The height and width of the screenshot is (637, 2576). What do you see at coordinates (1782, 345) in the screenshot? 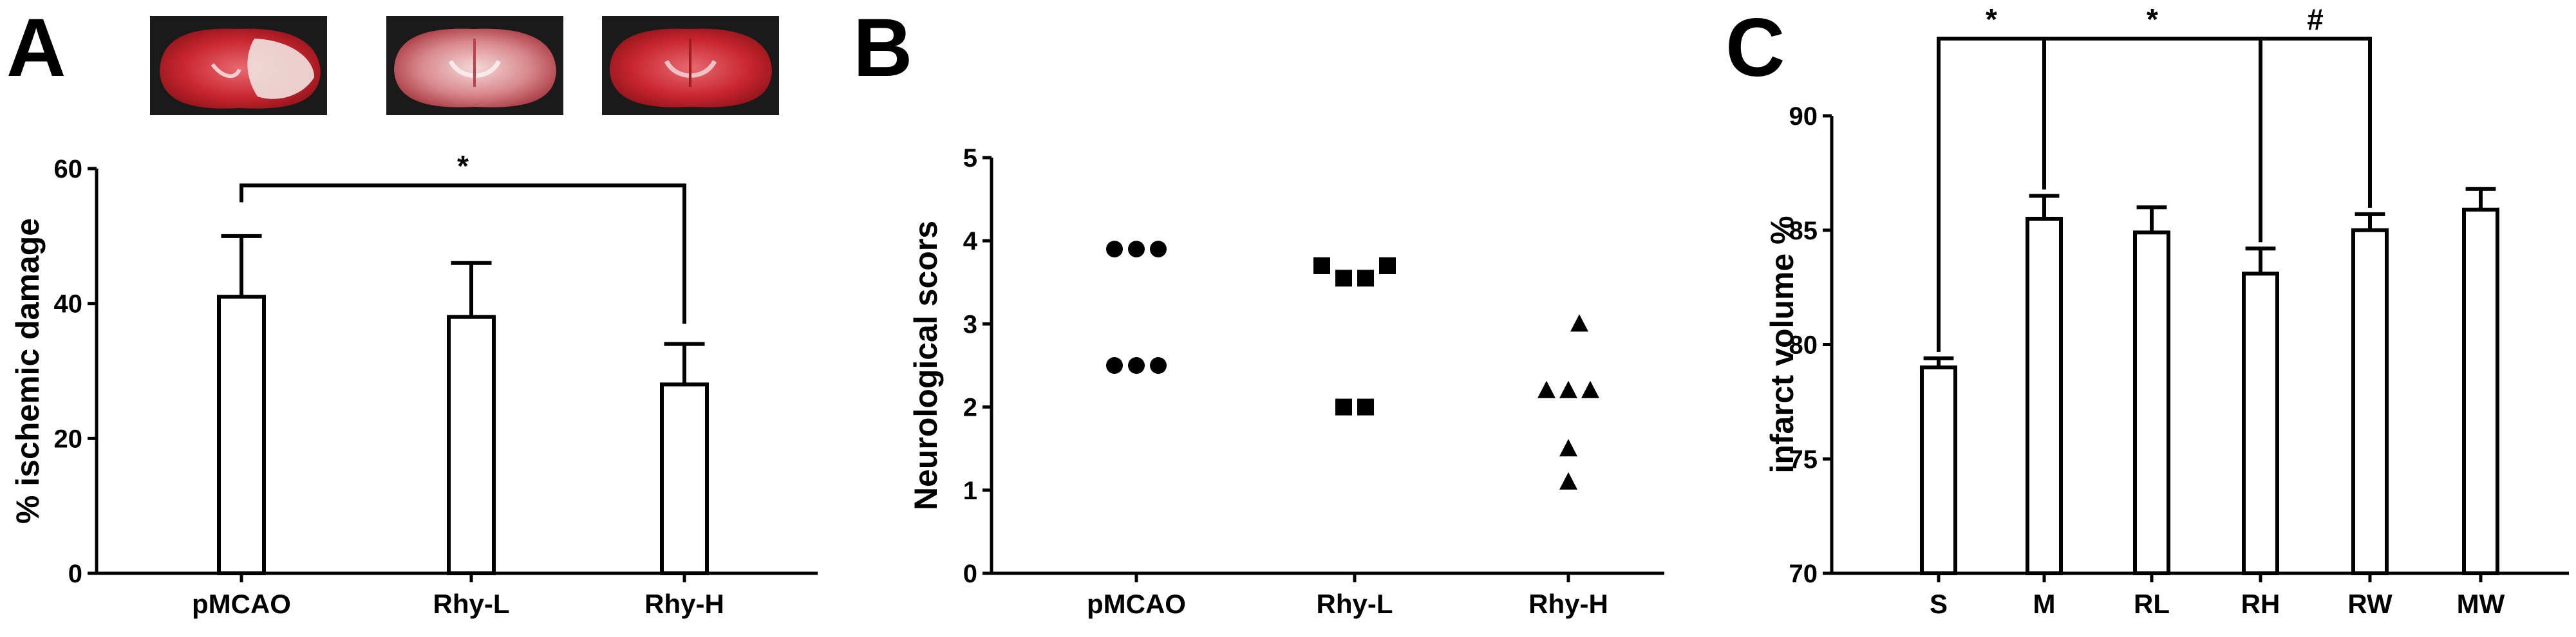
I see `y-axis-title: infarct volume %` at bounding box center [1782, 345].